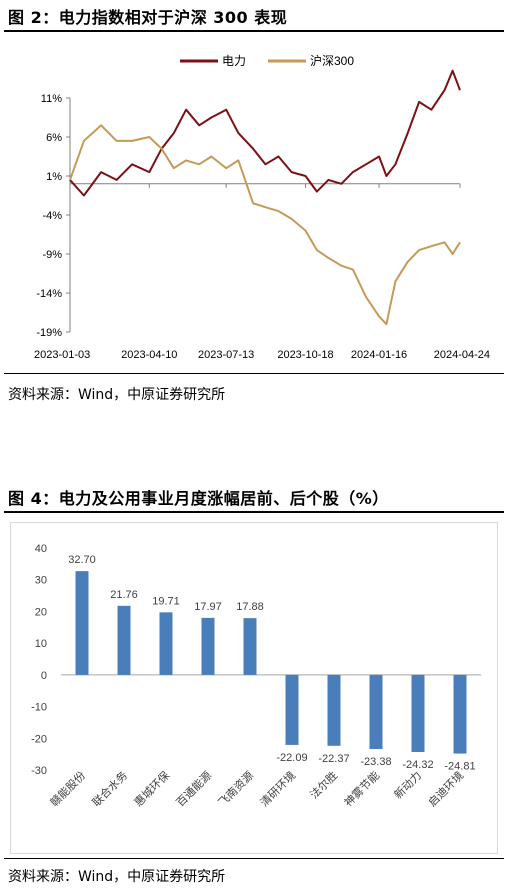 This screenshot has width=510, height=891. What do you see at coordinates (291, 758) in the screenshot?
I see `bar-value-label: -22.09` at bounding box center [291, 758].